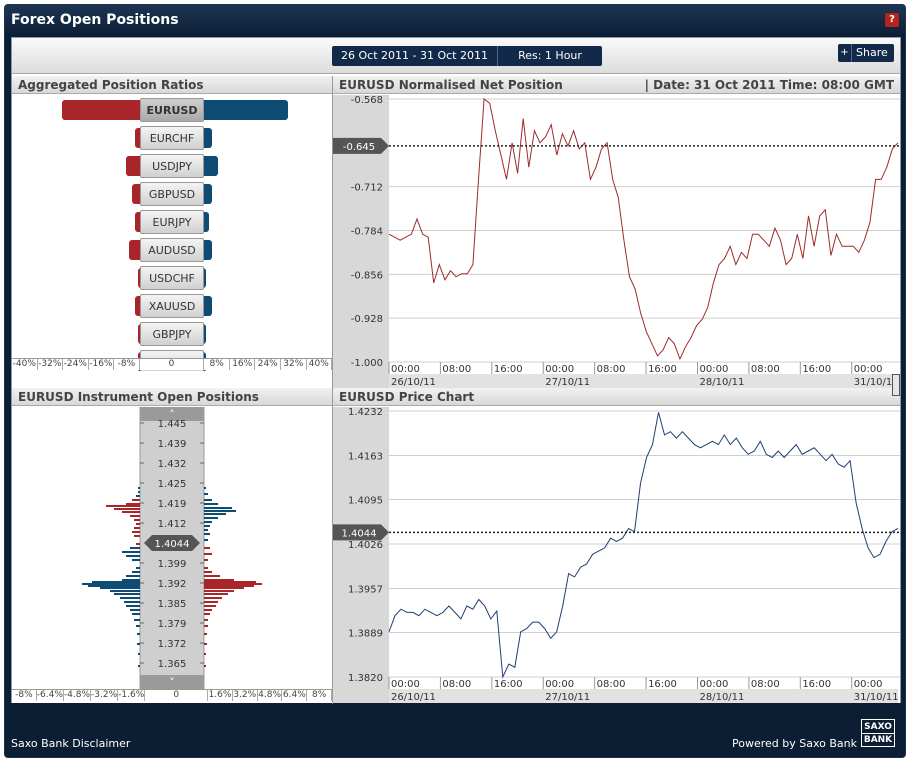 This screenshot has width=910, height=762. Describe the element at coordinates (365, 678) in the screenshot. I see `y-tick-label: 1.3820` at that location.